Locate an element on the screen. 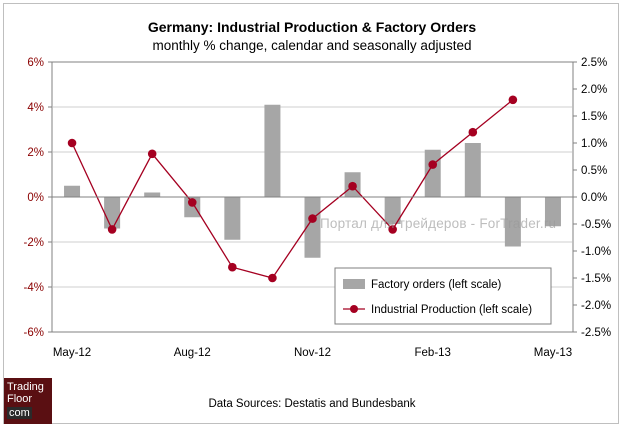 Image resolution: width=624 pixels, height=429 pixels. legend-box is located at coordinates (443, 296).